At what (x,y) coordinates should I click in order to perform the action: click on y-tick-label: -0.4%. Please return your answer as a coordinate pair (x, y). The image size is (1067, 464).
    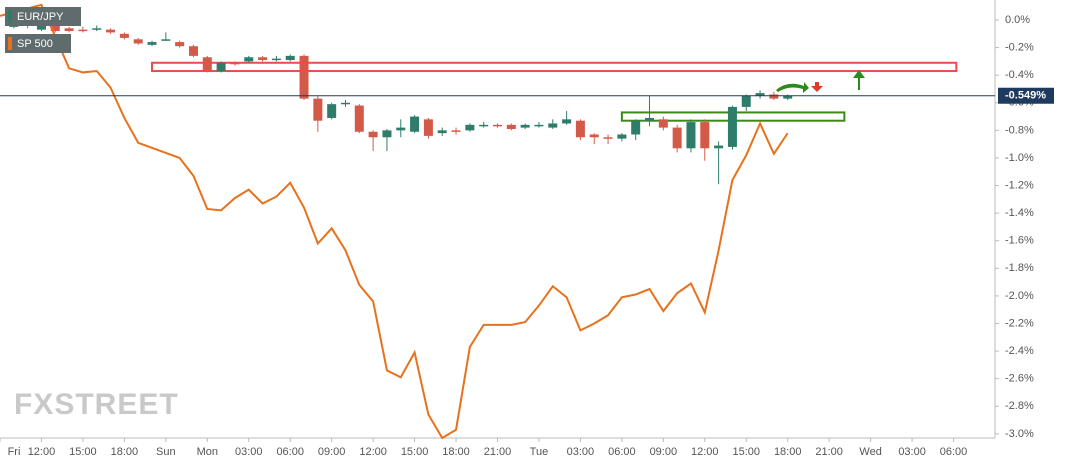
    Looking at the image, I should click on (1019, 75).